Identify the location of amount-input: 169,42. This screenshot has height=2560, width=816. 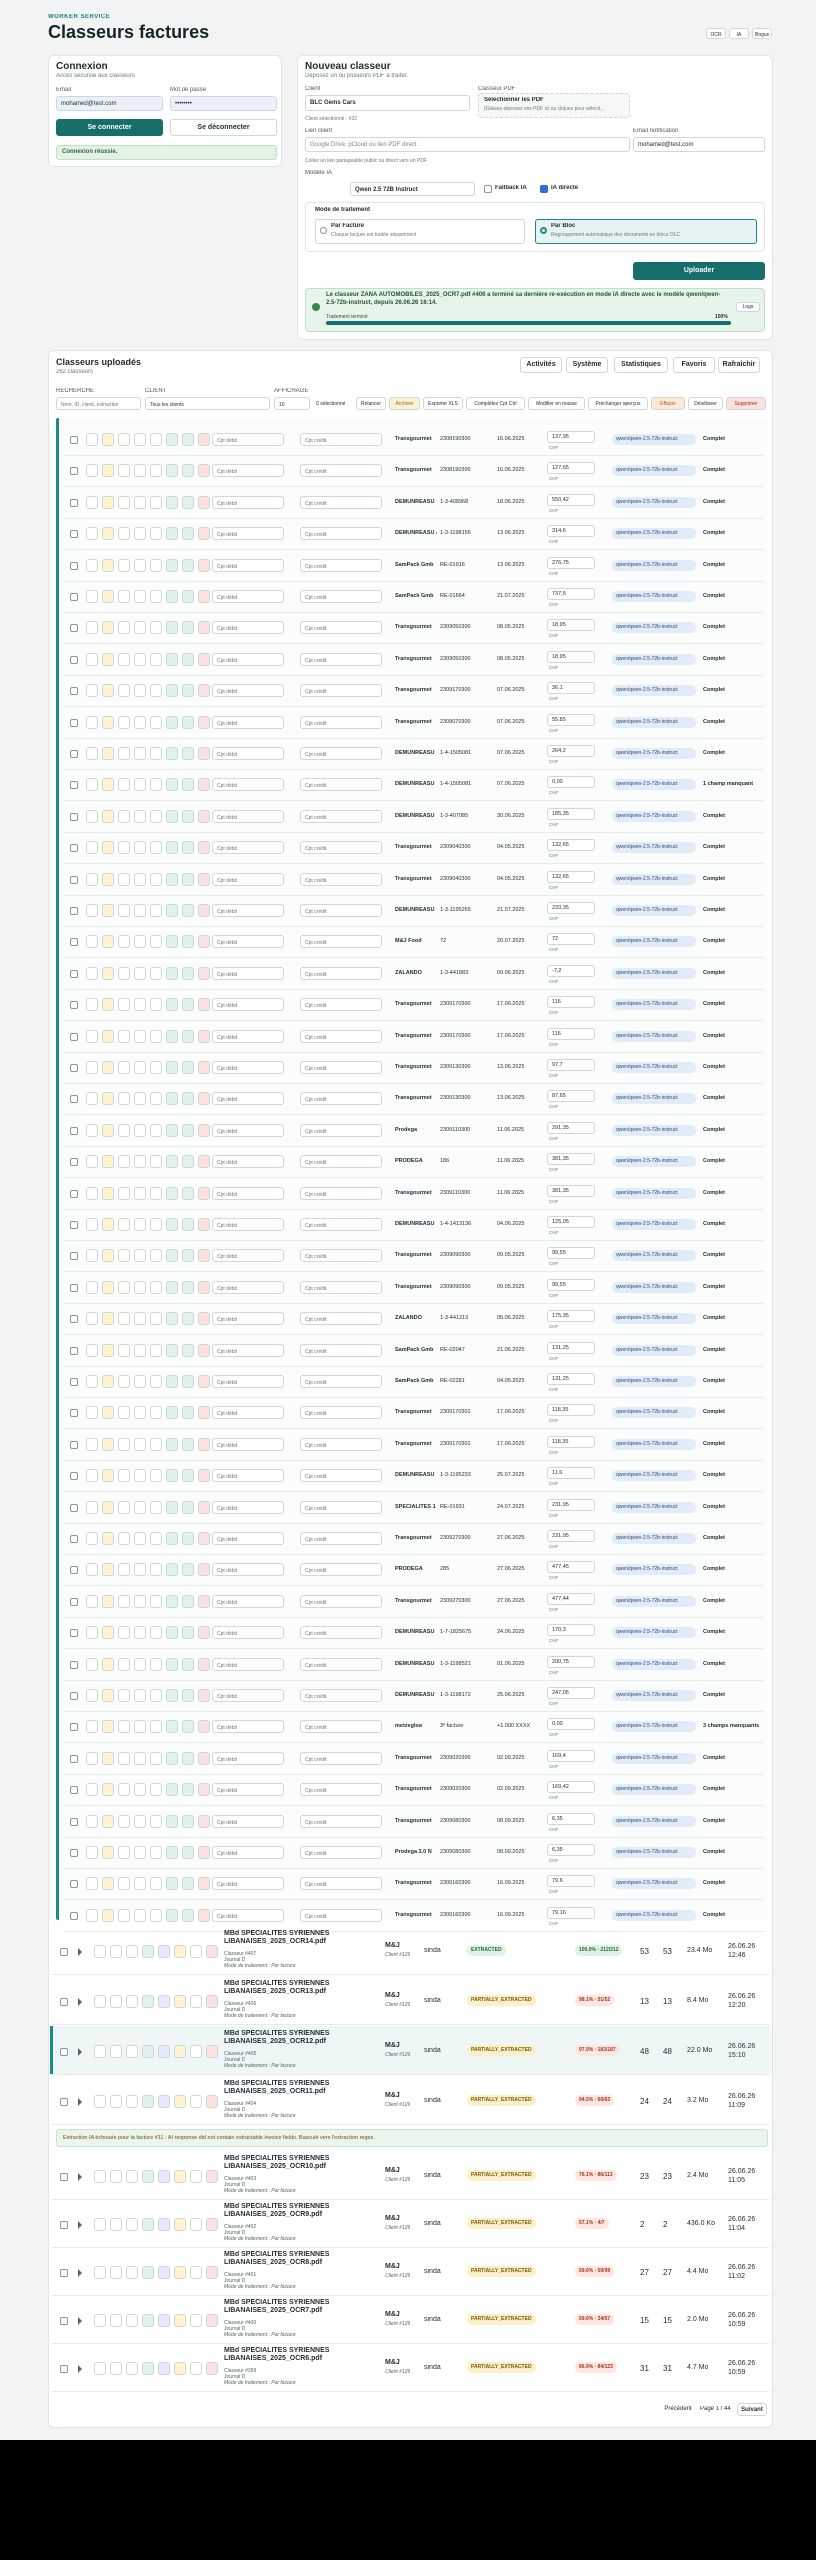
(571, 1787).